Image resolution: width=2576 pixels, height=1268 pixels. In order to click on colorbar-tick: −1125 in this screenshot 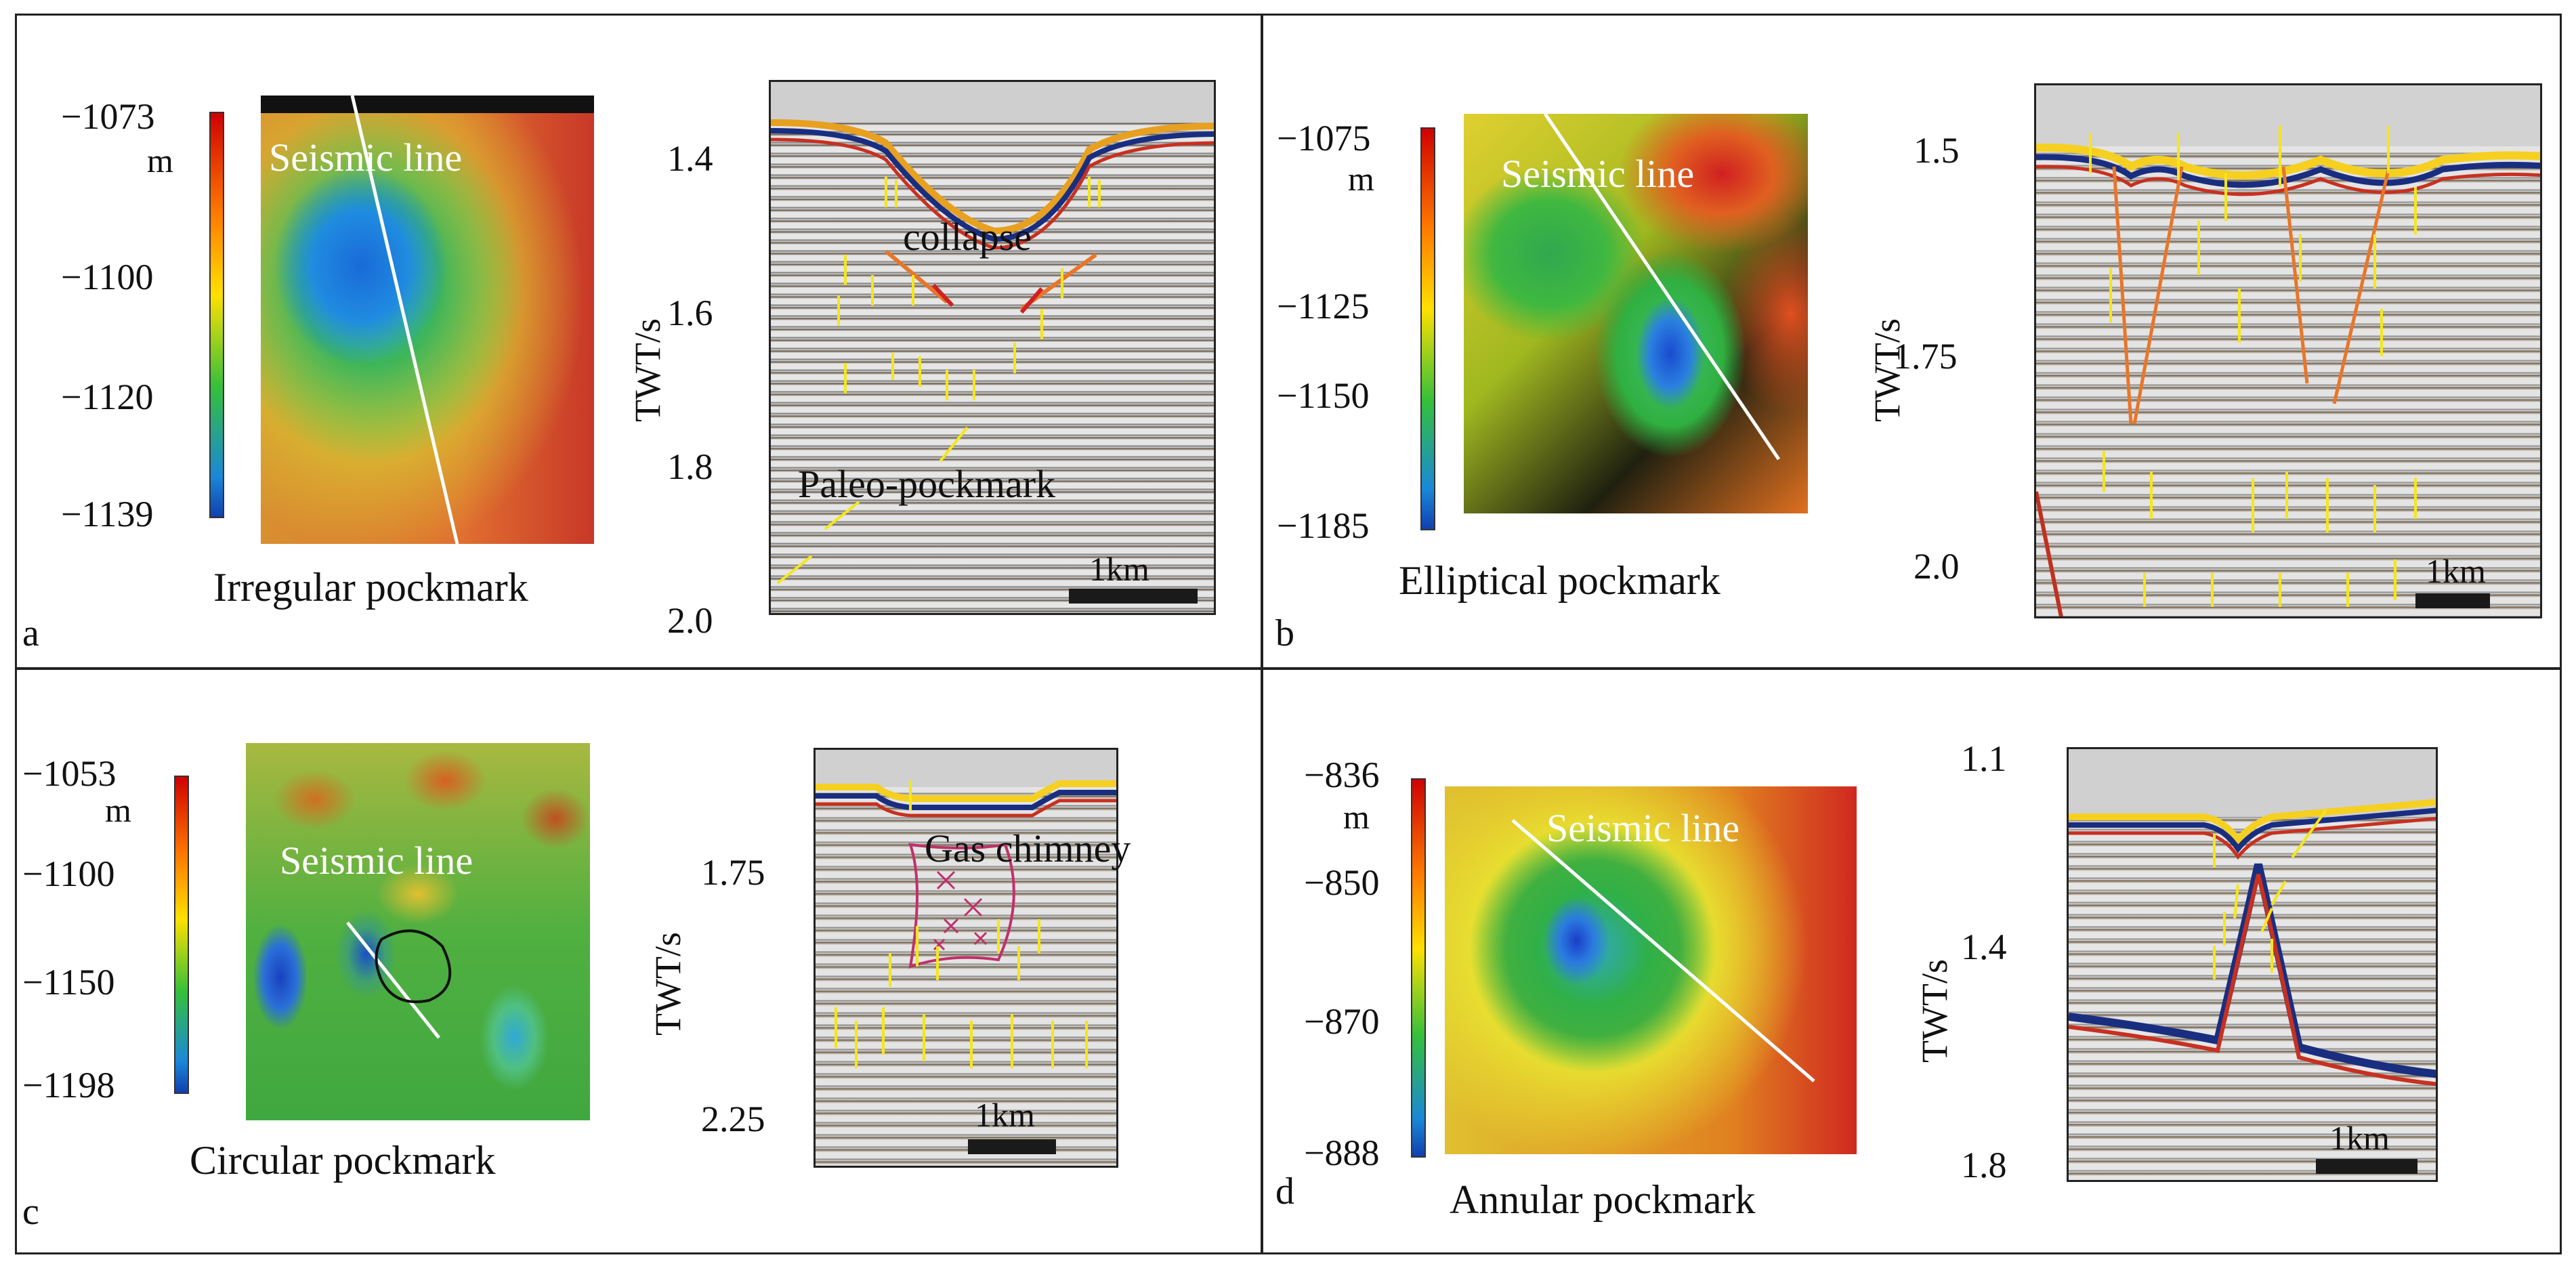, I will do `click(1323, 306)`.